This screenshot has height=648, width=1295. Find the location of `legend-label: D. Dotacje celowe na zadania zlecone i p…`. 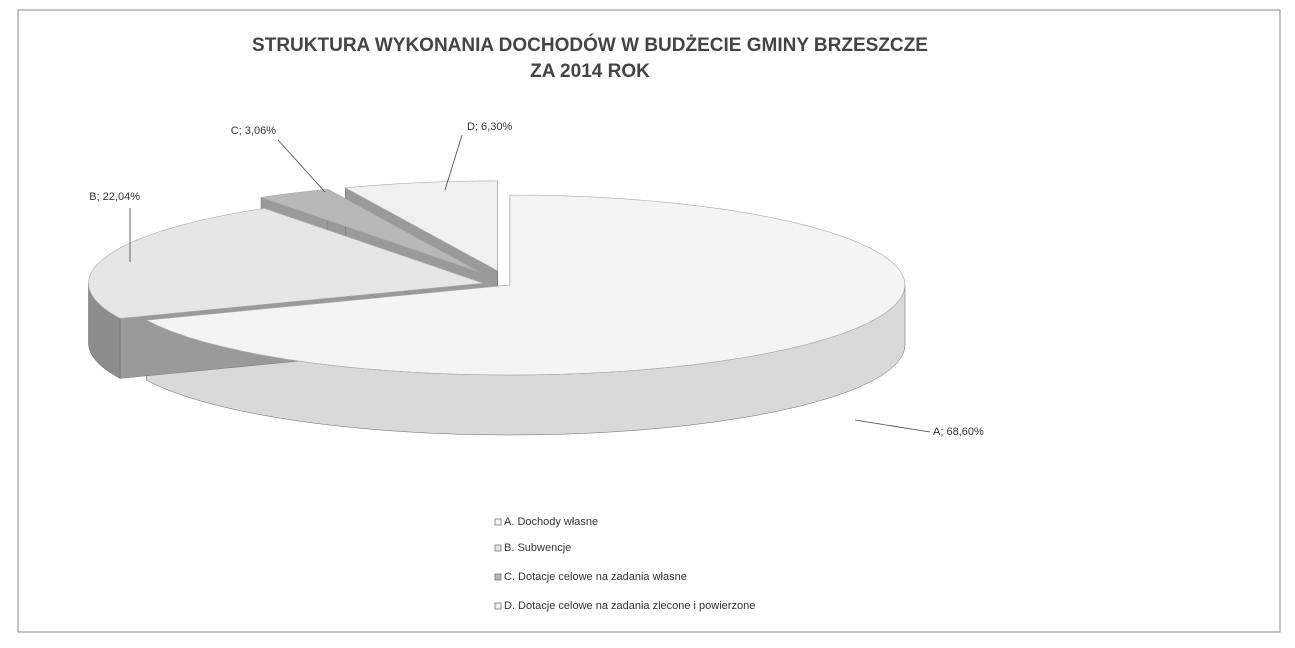

legend-label: D. Dotacje celowe na zadania zlecone i p… is located at coordinates (629, 606).